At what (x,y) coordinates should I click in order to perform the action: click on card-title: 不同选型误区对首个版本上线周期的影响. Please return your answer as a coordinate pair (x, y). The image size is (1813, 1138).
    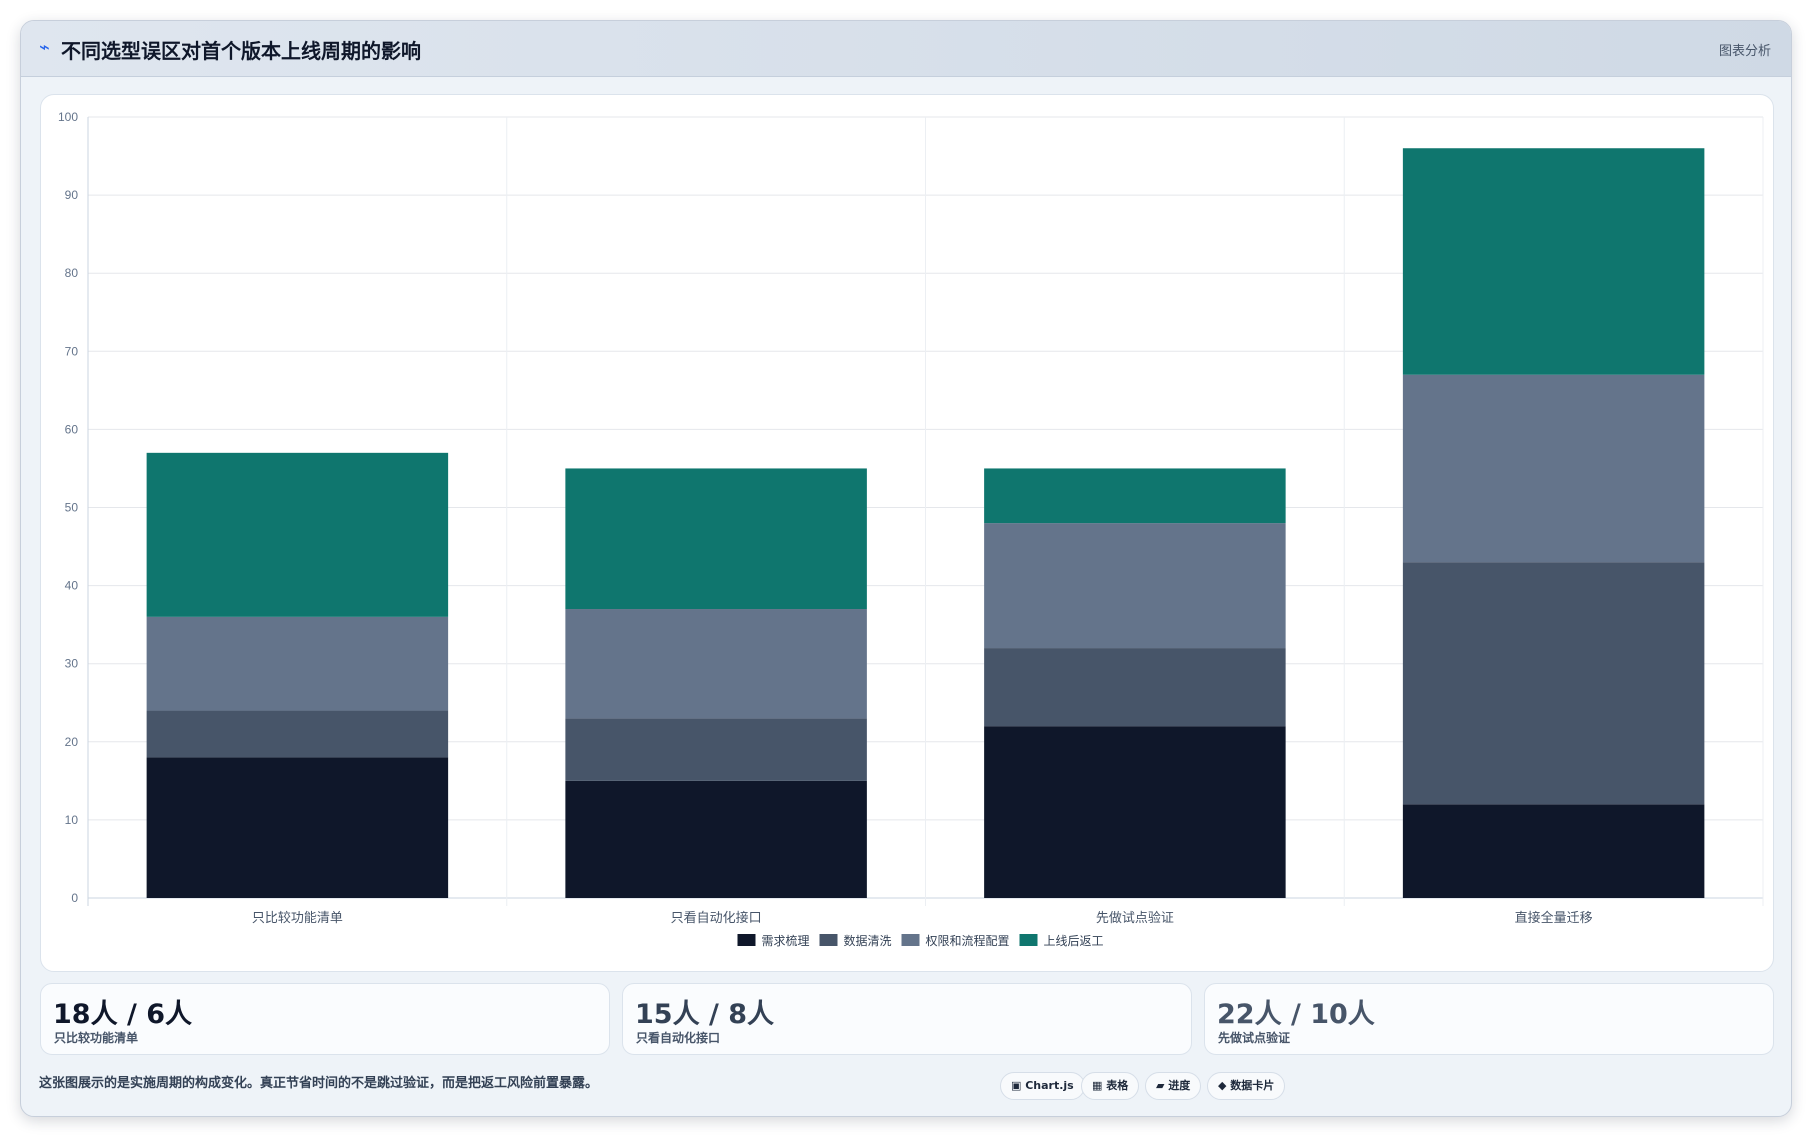
    Looking at the image, I should click on (241, 51).